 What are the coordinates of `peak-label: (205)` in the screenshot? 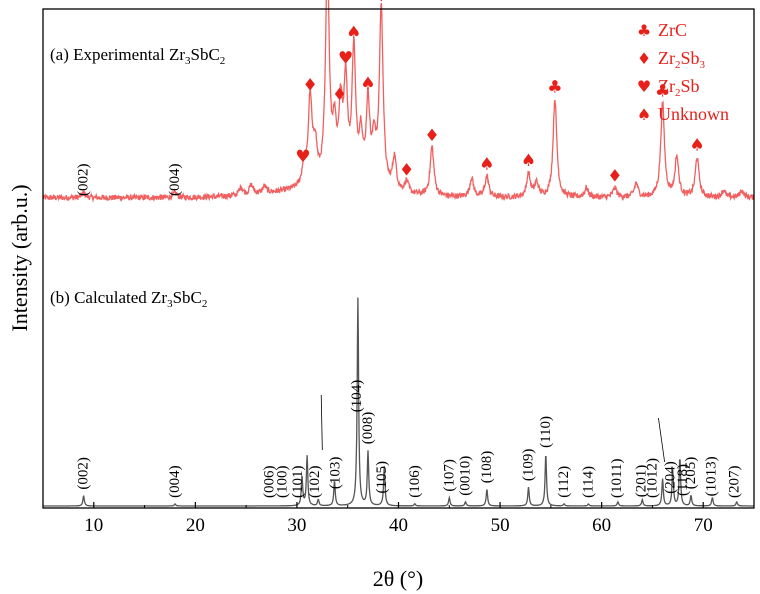 It's located at (691, 473).